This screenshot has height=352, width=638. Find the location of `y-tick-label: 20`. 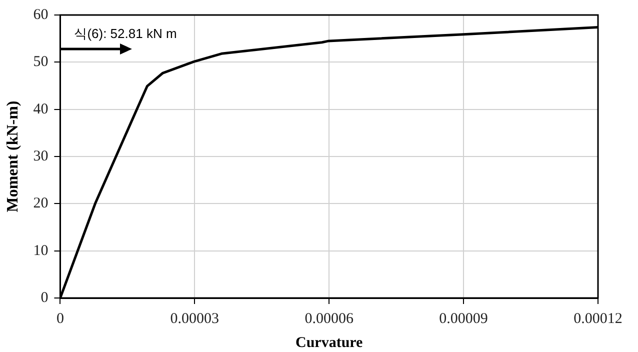

y-tick-label: 20 is located at coordinates (40, 204).